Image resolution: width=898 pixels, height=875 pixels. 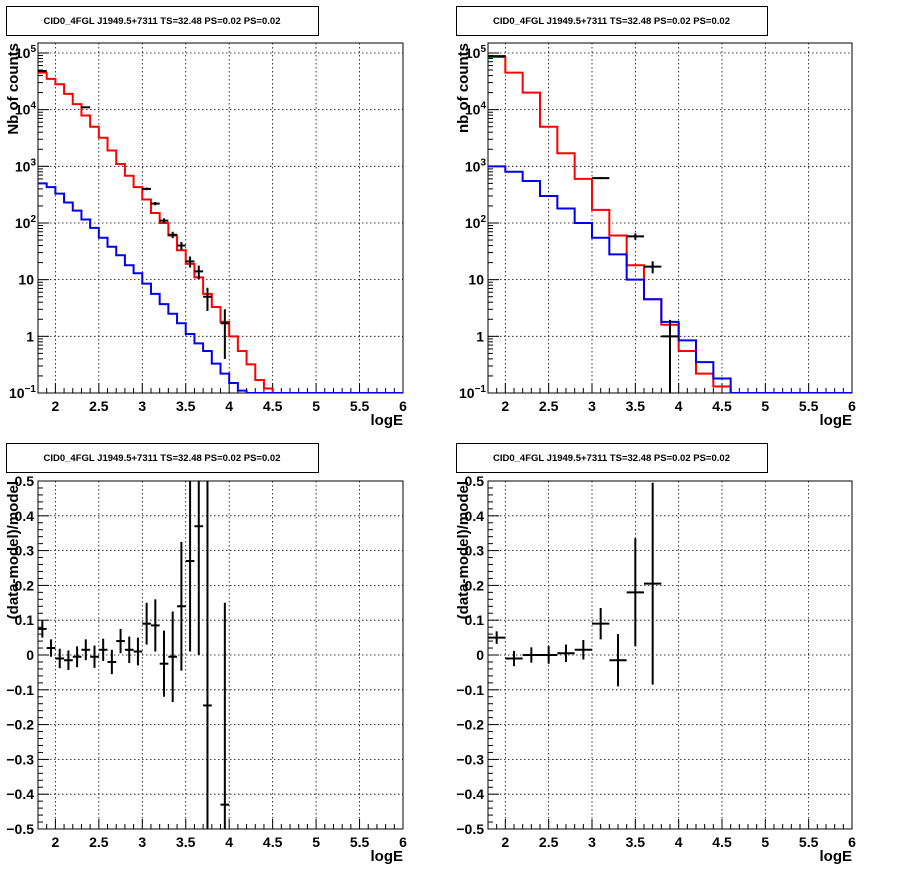 What do you see at coordinates (26, 222) in the screenshot?
I see `y-tick-label: 10²` at bounding box center [26, 222].